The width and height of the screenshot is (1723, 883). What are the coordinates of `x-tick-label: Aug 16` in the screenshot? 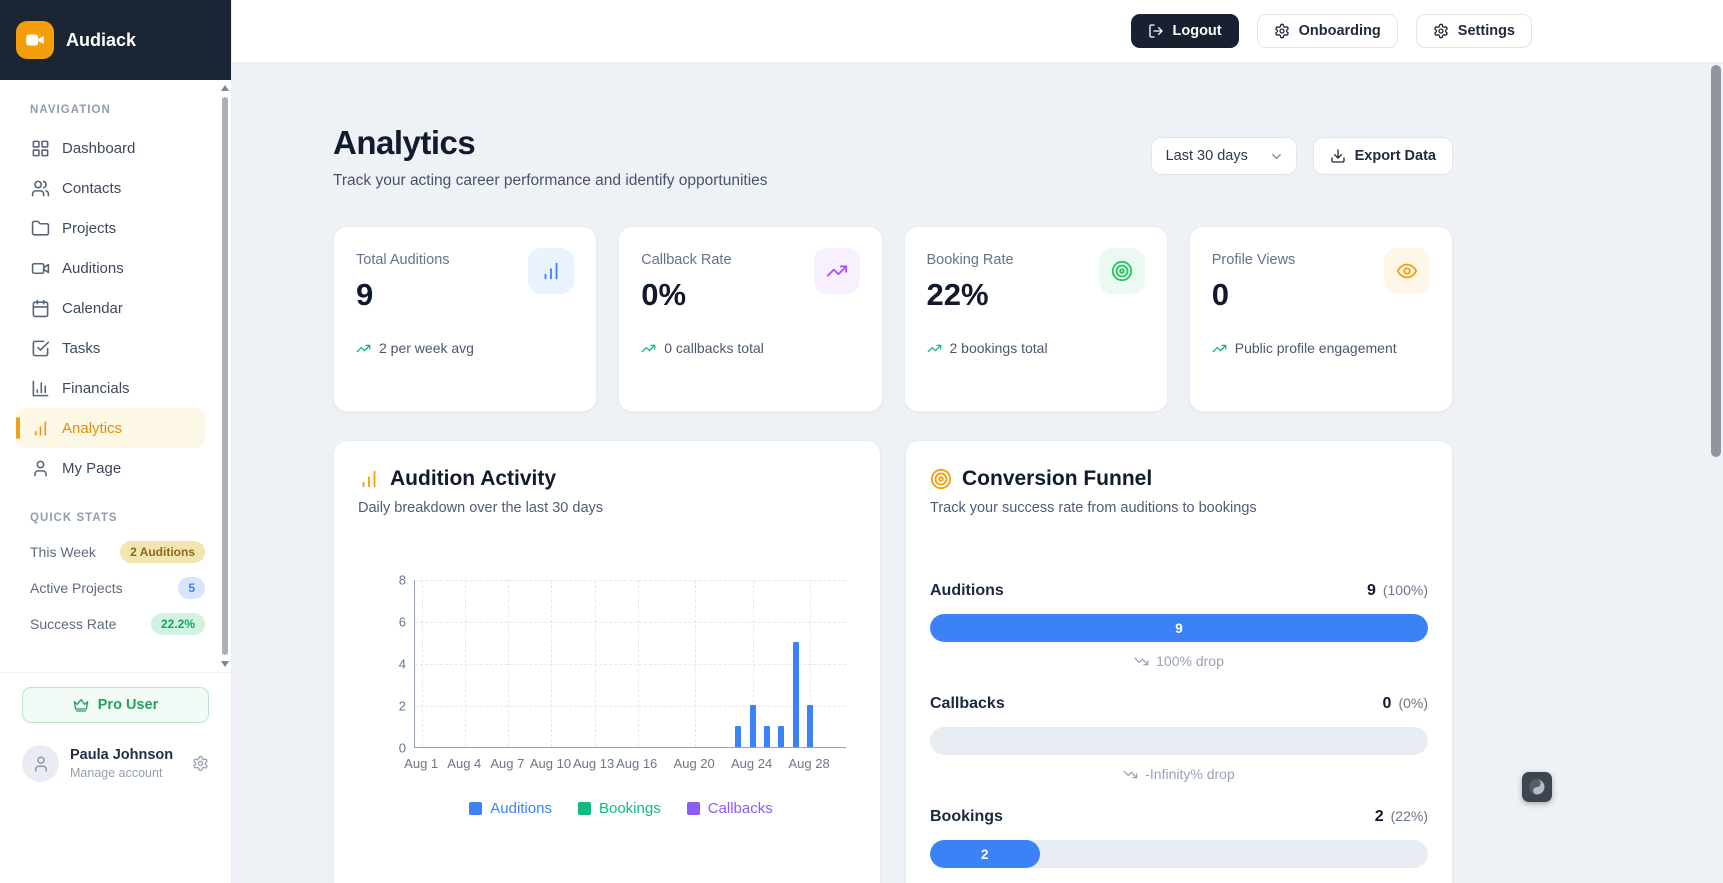 It's located at (637, 763).